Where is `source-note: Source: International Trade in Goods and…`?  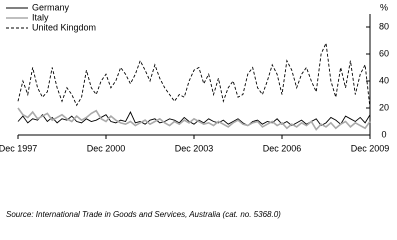
source-note: Source: International Trade in Goods and… is located at coordinates (143, 214).